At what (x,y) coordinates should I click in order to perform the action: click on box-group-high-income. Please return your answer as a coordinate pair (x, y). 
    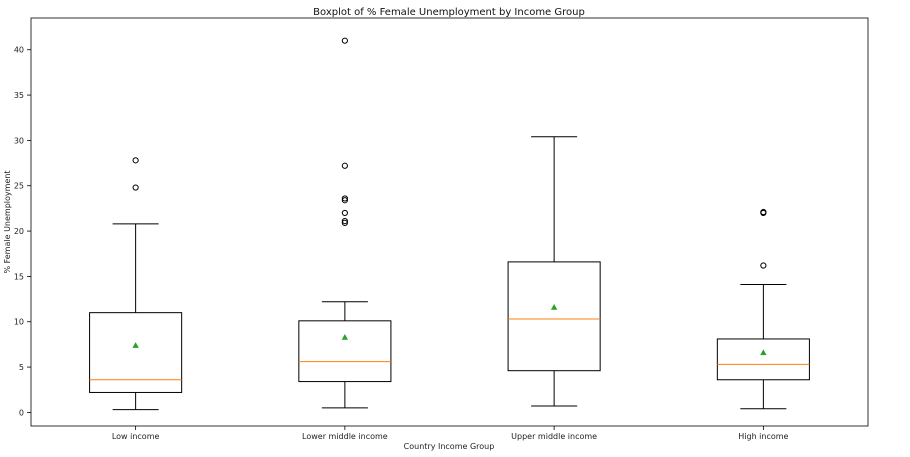
    Looking at the image, I should click on (763, 309).